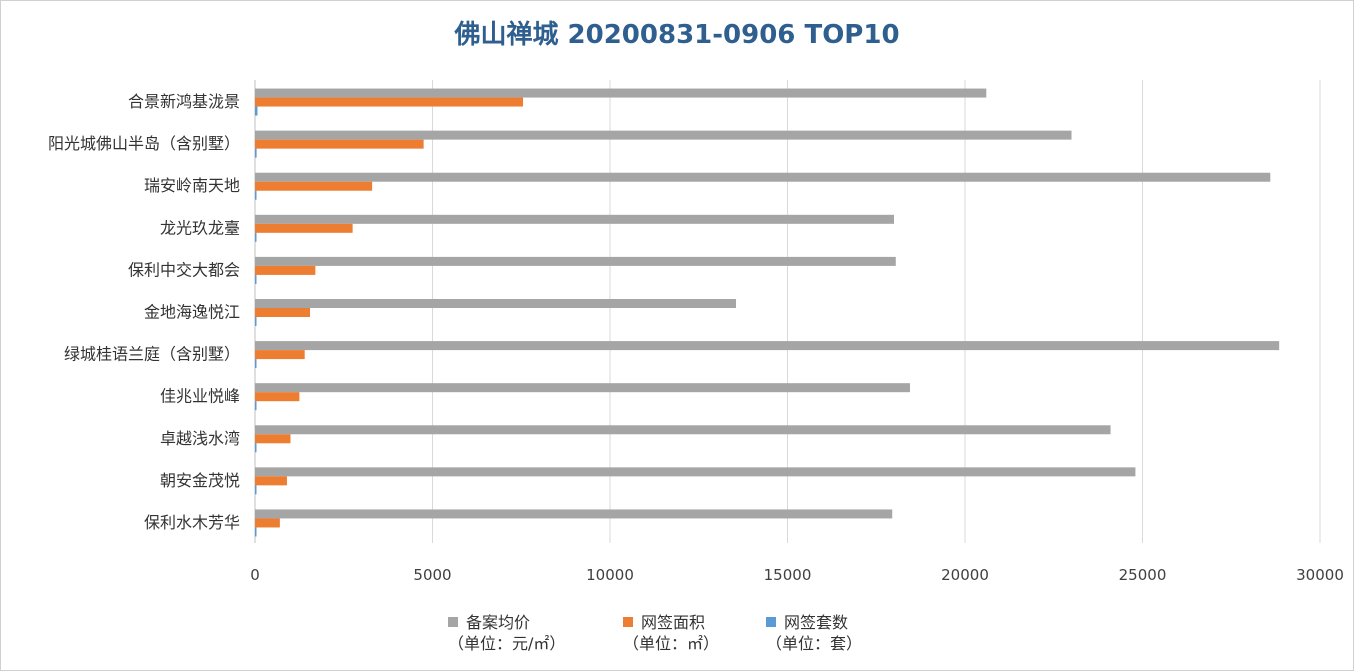 This screenshot has height=671, width=1354. What do you see at coordinates (192, 522) in the screenshot?
I see `category-label: 保利水木芳华` at bounding box center [192, 522].